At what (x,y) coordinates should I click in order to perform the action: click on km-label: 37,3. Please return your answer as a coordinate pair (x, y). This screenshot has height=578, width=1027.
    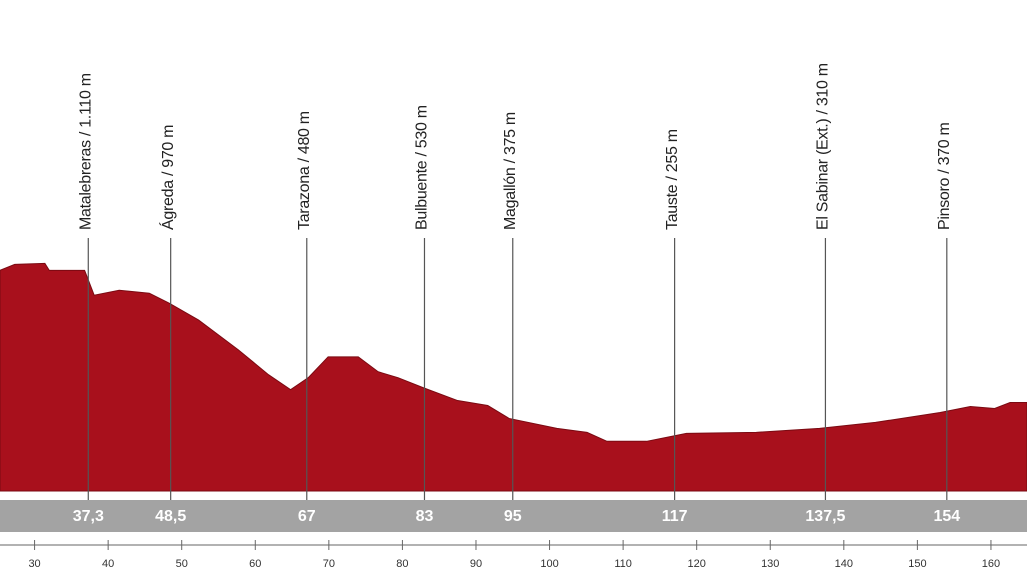
    Looking at the image, I should click on (88, 516).